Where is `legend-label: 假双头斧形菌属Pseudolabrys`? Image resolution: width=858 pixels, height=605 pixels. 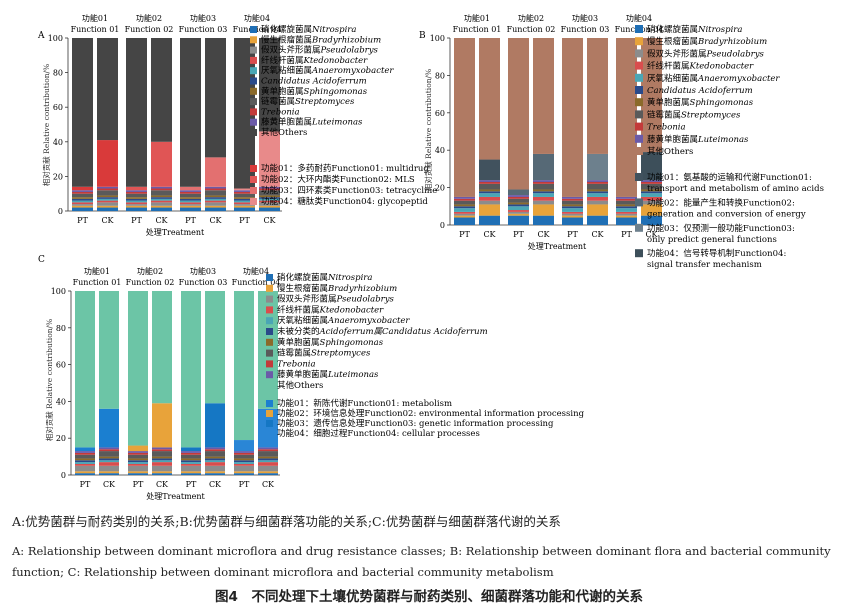
legend-label: 假双头斧形菌属Pseudolabrys is located at coordinates (706, 53).